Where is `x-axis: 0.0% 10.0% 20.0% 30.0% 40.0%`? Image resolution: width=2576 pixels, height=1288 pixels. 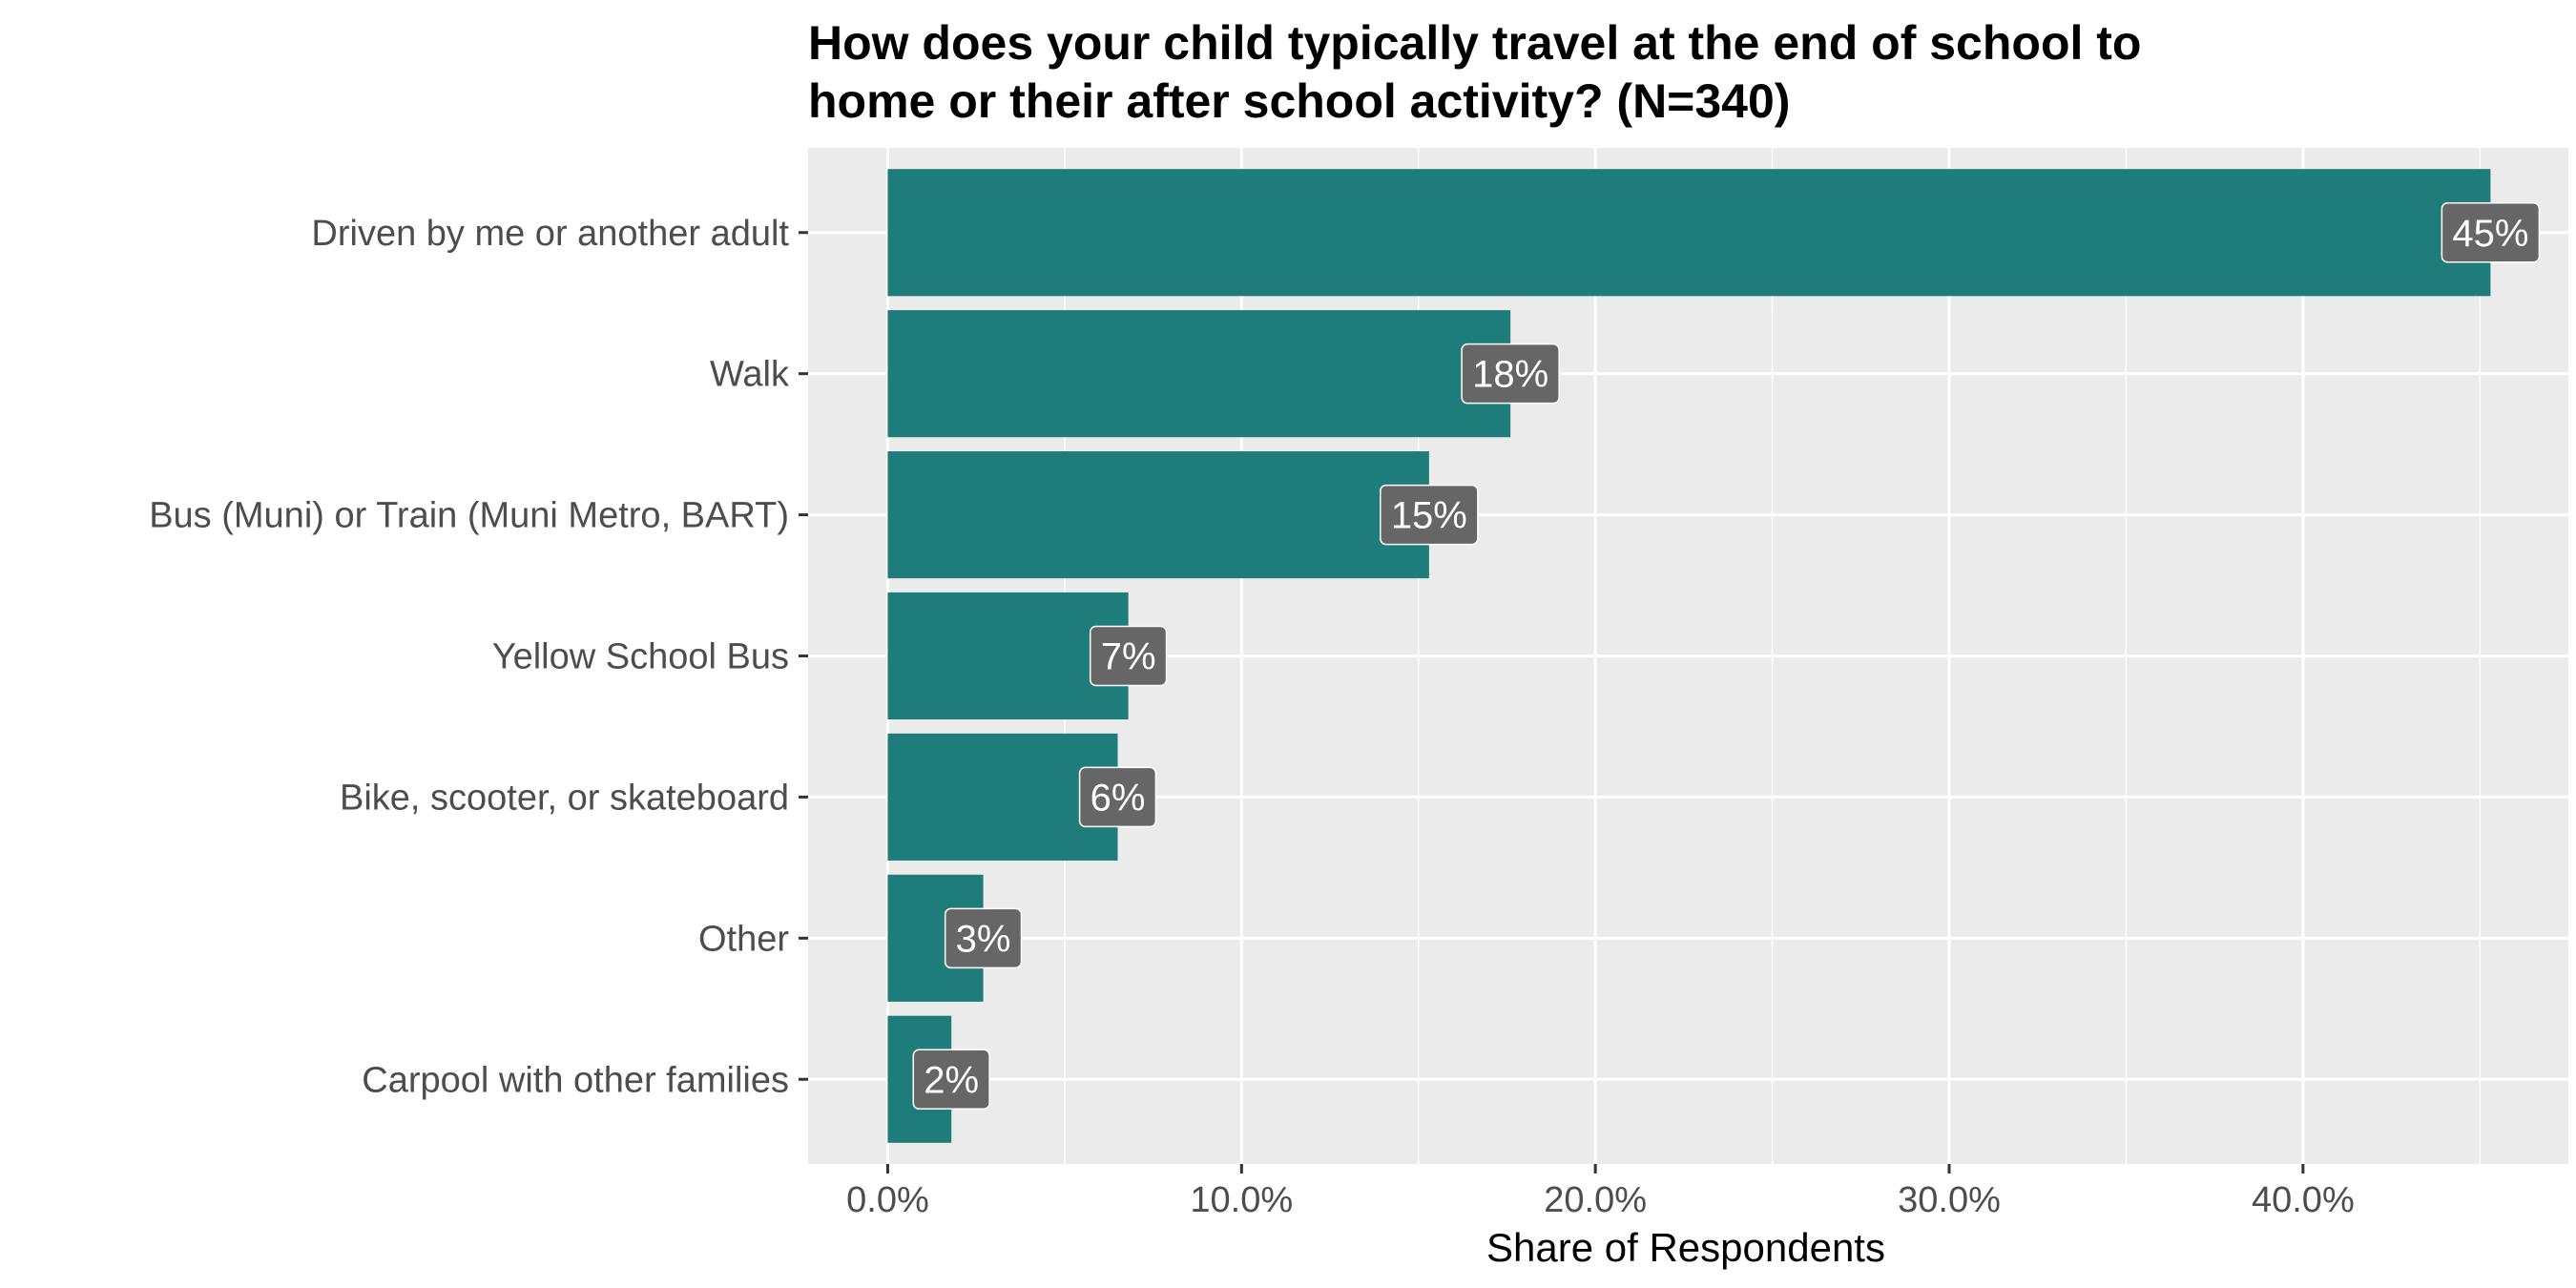
x-axis: 0.0% 10.0% 20.0% 30.0% 40.0% is located at coordinates (1600, 1192).